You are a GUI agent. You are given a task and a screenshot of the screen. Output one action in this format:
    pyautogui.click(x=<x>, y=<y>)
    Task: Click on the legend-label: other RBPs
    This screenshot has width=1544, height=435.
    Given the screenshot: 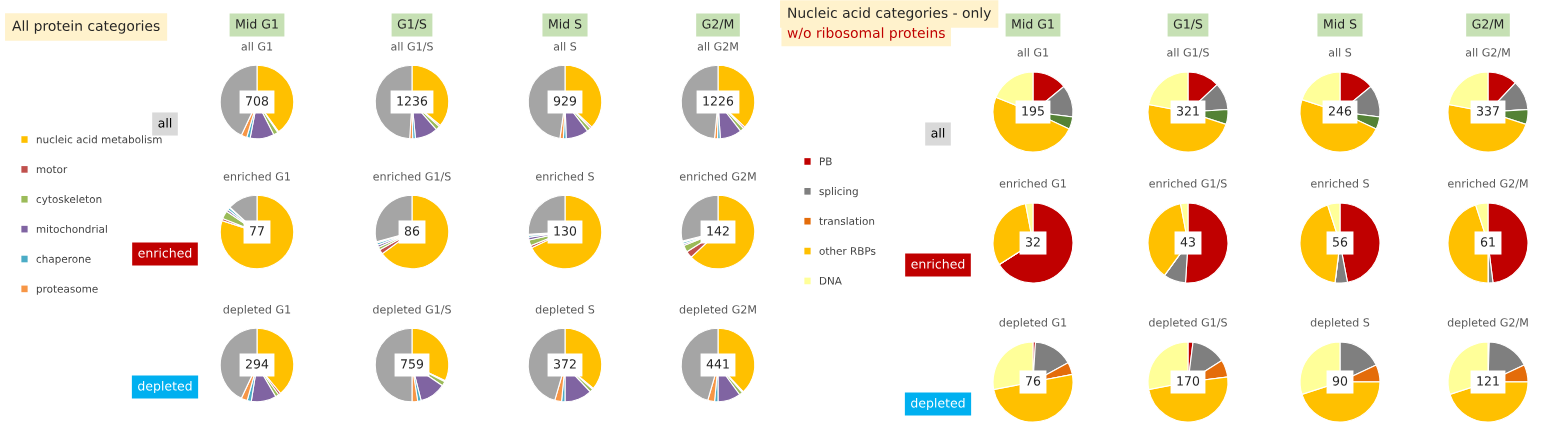 What is the action you would take?
    pyautogui.click(x=847, y=250)
    